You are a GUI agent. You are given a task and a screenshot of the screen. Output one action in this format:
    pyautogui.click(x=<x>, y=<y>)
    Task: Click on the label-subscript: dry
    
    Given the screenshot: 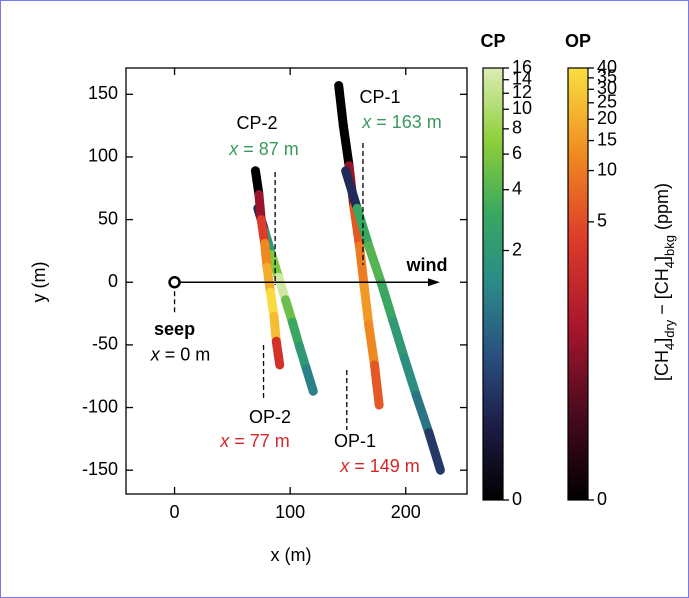 What is the action you would take?
    pyautogui.click(x=669, y=328)
    